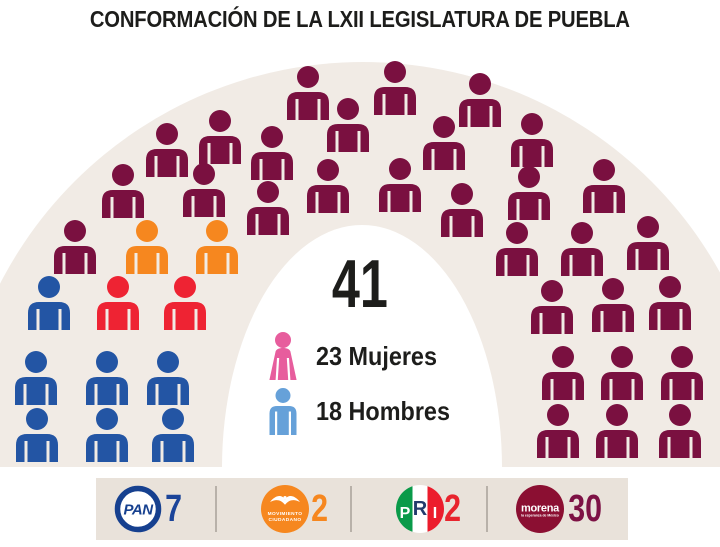 The width and height of the screenshot is (720, 547). What do you see at coordinates (285, 509) in the screenshot?
I see `mc-logo: MOVIMIENTO CIUDADANO` at bounding box center [285, 509].